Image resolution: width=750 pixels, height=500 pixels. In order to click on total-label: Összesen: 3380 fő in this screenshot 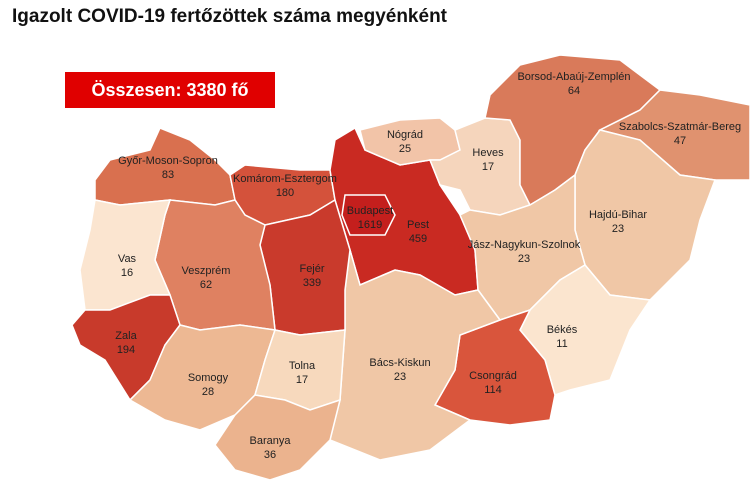, I will do `click(169, 90)`.